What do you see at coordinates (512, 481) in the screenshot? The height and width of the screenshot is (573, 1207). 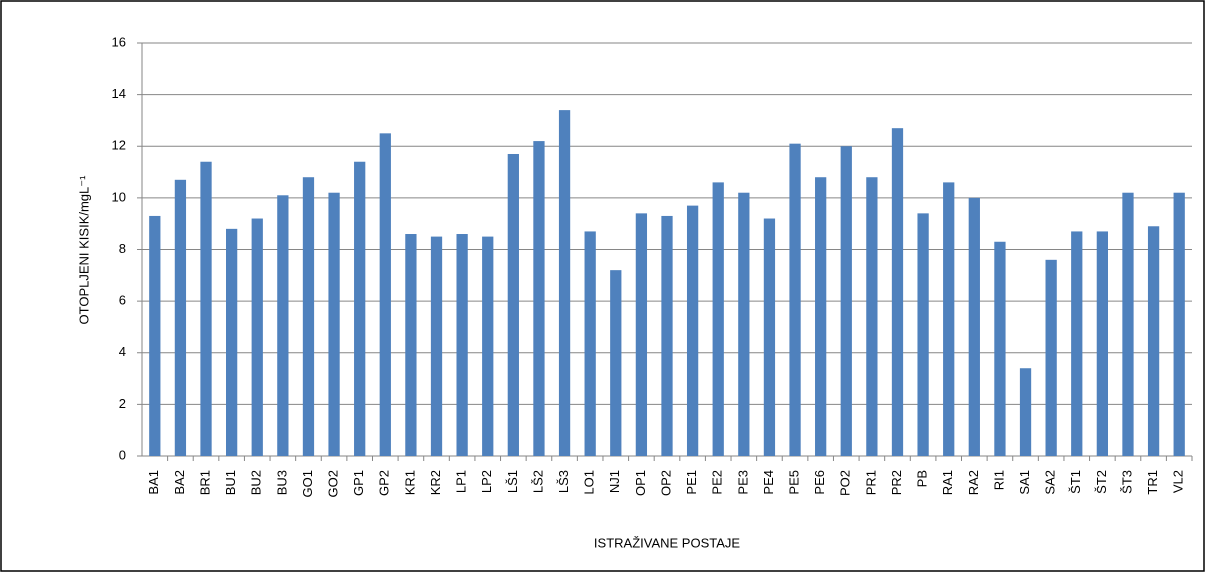 I see `x-tick-label: LŠ1` at bounding box center [512, 481].